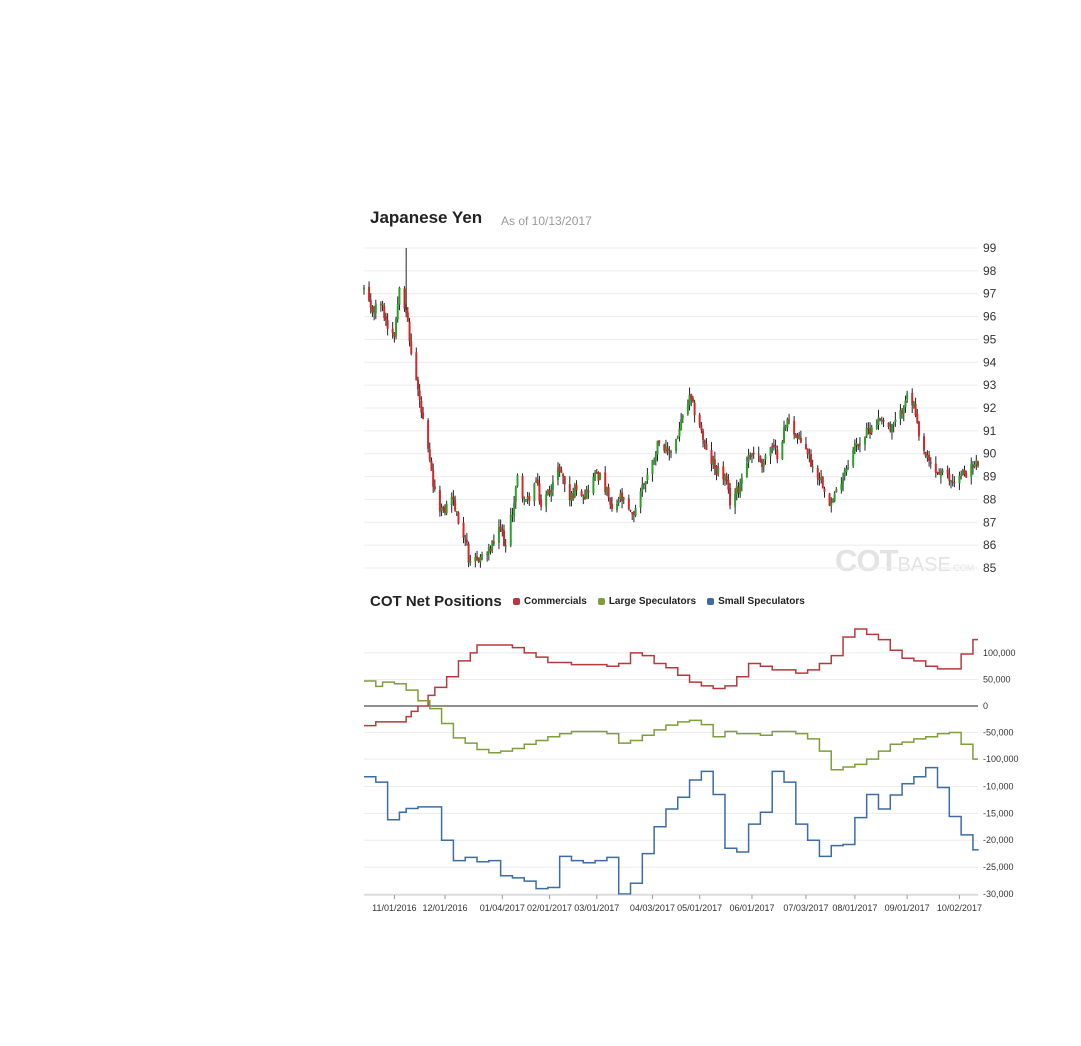  I want to click on legend-label-commercials: Commercials, so click(555, 601).